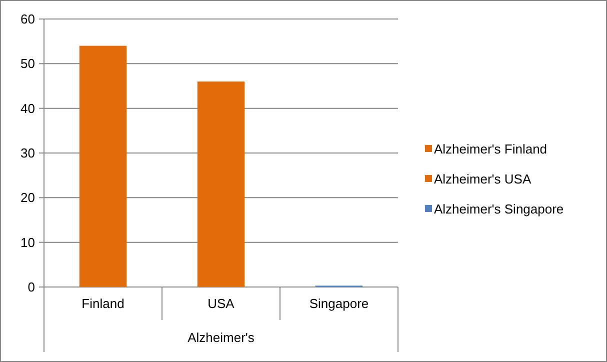  I want to click on x-axis-title: Alzheimer's, so click(221, 337).